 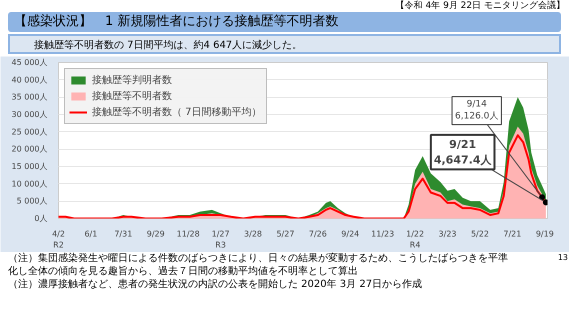 What do you see at coordinates (30, 114) in the screenshot?
I see `y-tick-label: 30 000人` at bounding box center [30, 114].